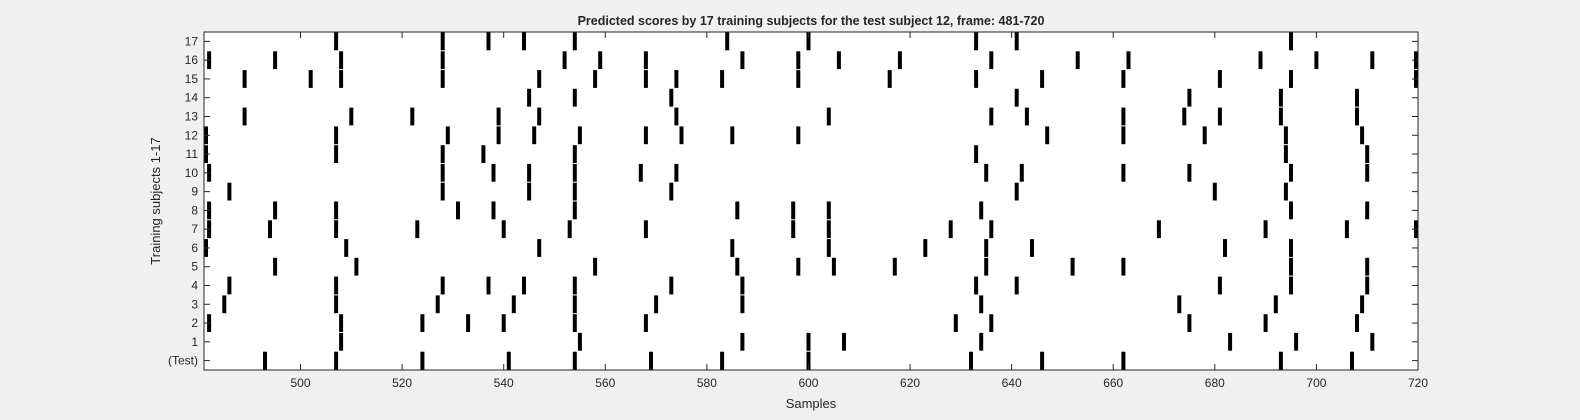 This screenshot has width=1580, height=420. I want to click on x-tick-label: 580, so click(707, 383).